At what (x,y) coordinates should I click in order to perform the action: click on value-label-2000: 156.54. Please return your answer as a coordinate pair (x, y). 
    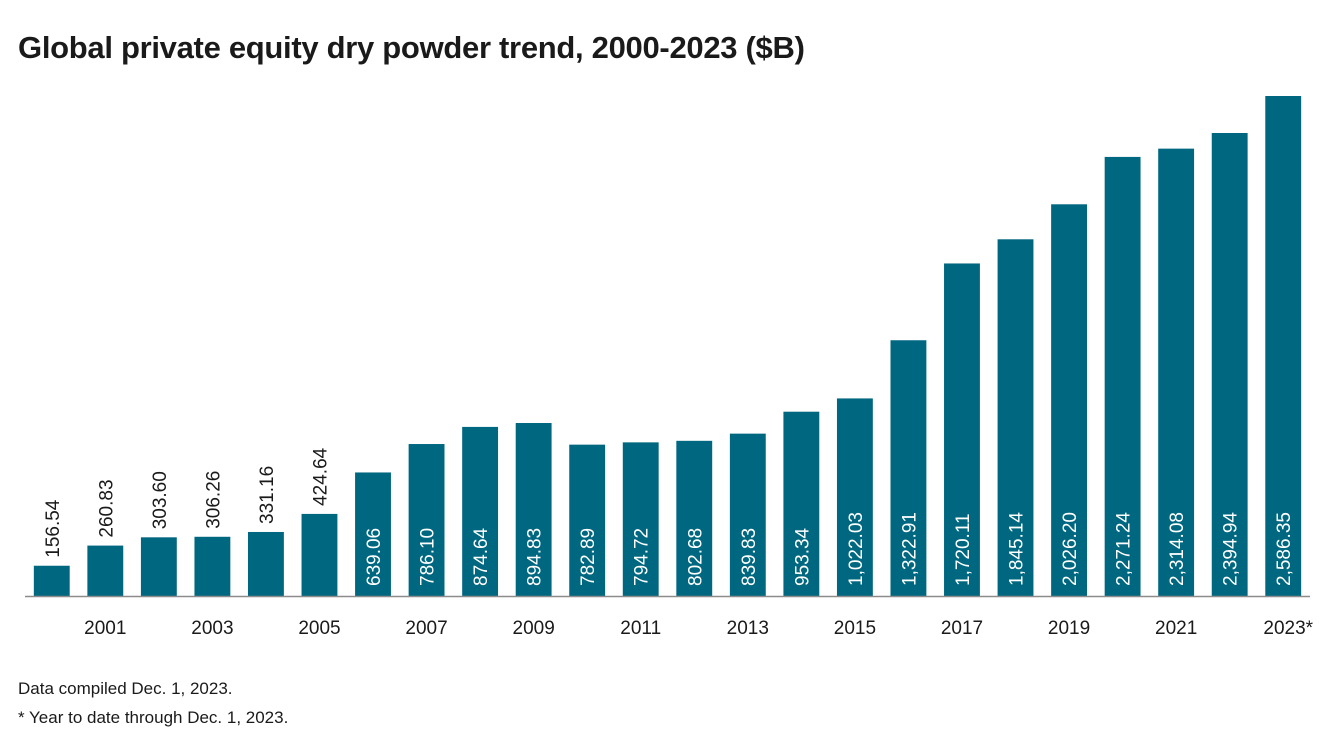
    Looking at the image, I should click on (53, 528).